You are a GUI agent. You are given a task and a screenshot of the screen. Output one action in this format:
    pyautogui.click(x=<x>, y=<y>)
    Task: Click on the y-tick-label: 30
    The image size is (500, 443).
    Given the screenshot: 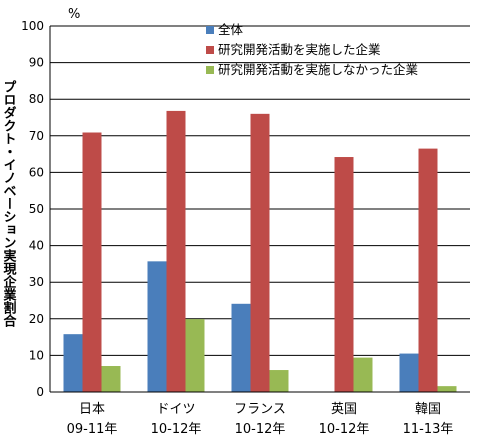 What is the action you would take?
    pyautogui.click(x=36, y=282)
    